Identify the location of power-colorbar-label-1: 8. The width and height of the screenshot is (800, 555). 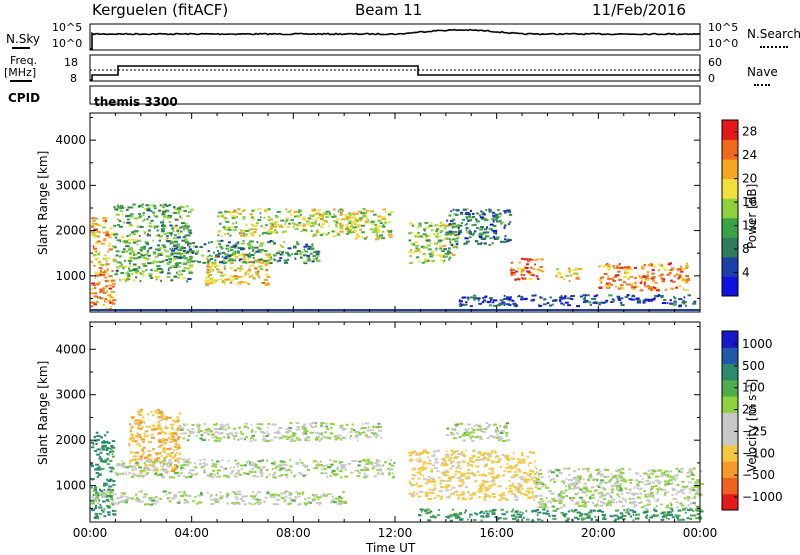
(746, 249).